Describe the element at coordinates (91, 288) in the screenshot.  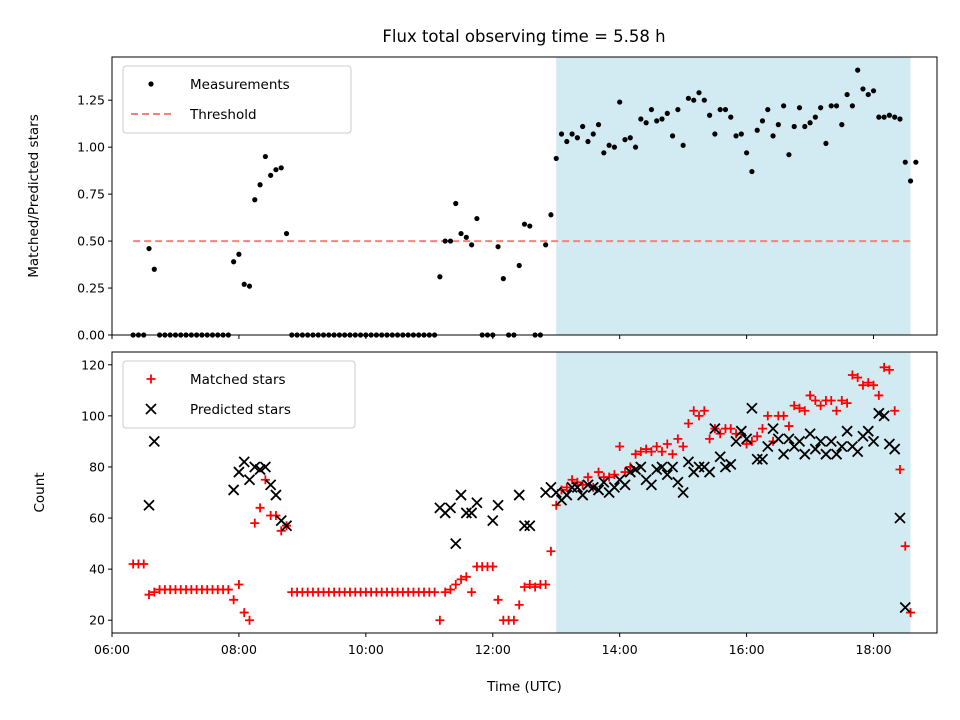
I see `y-tick-label: 0.25` at that location.